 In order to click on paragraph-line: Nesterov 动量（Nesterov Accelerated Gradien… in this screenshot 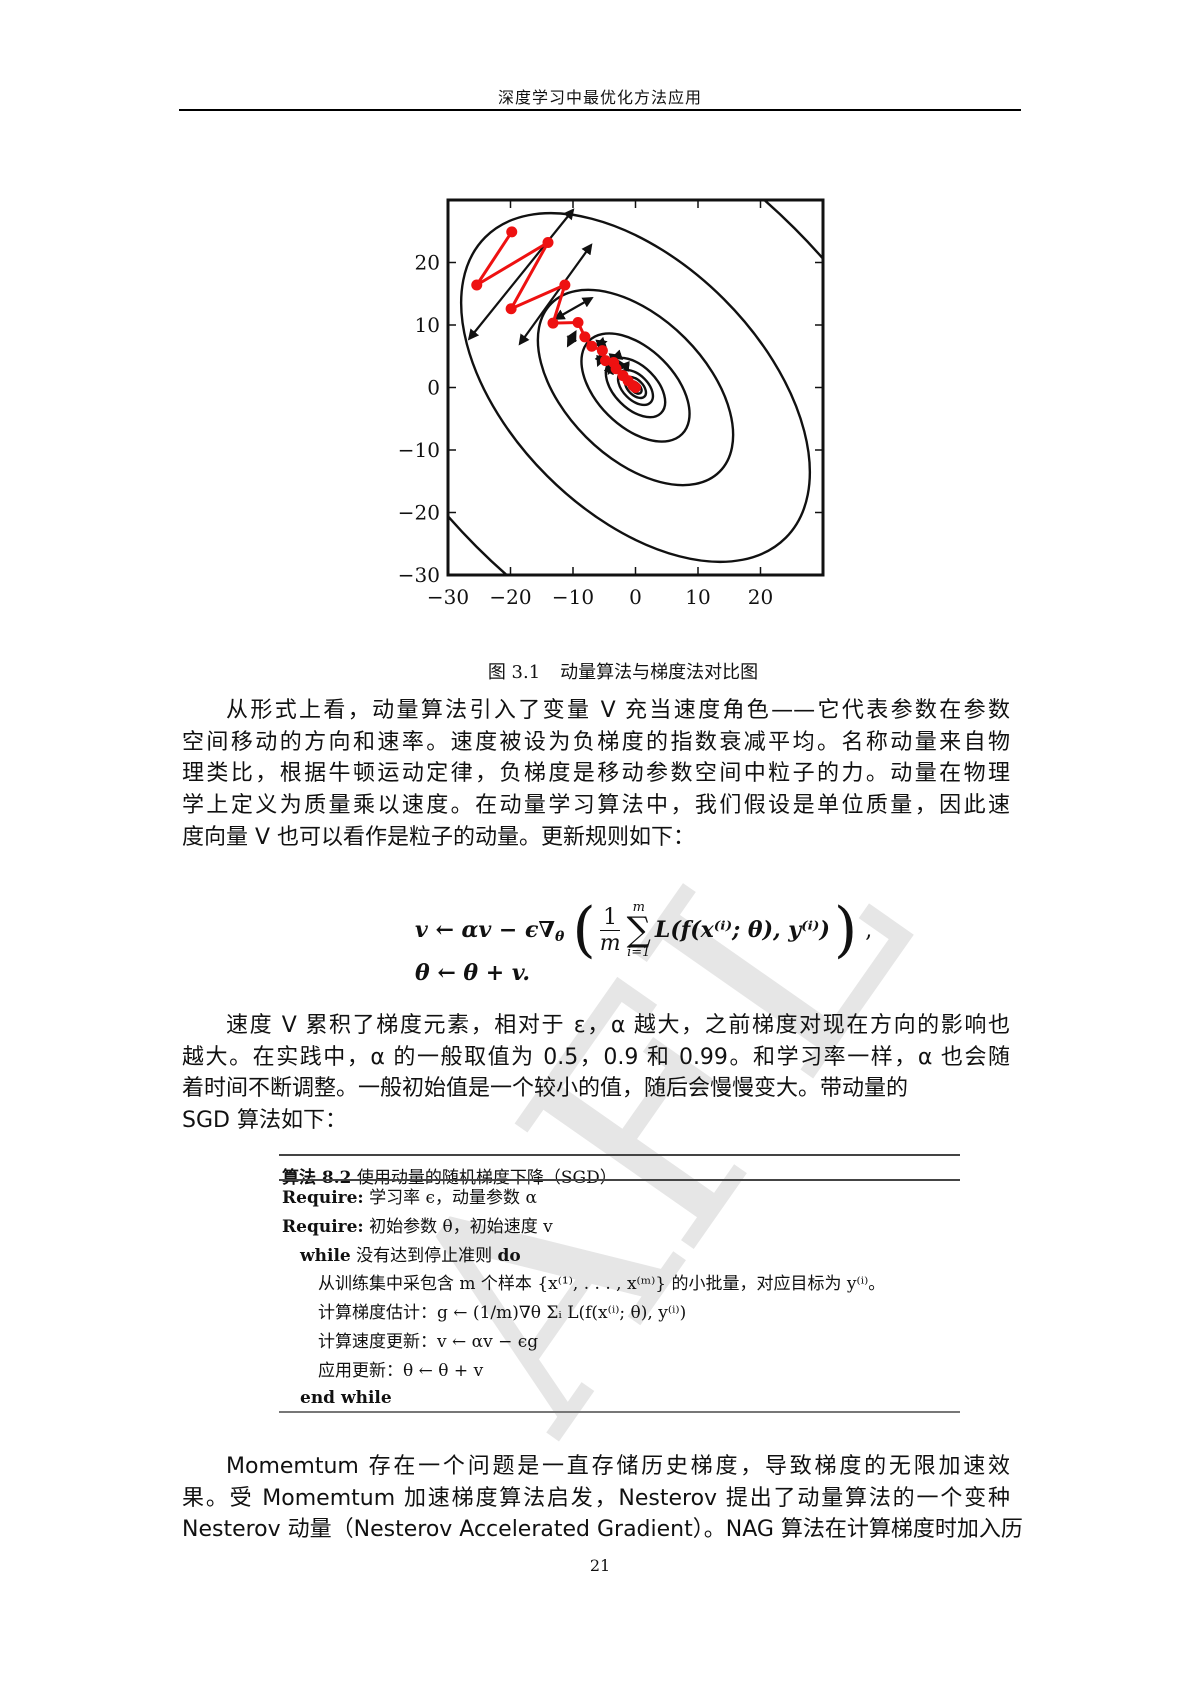, I will do `click(602, 1530)`.